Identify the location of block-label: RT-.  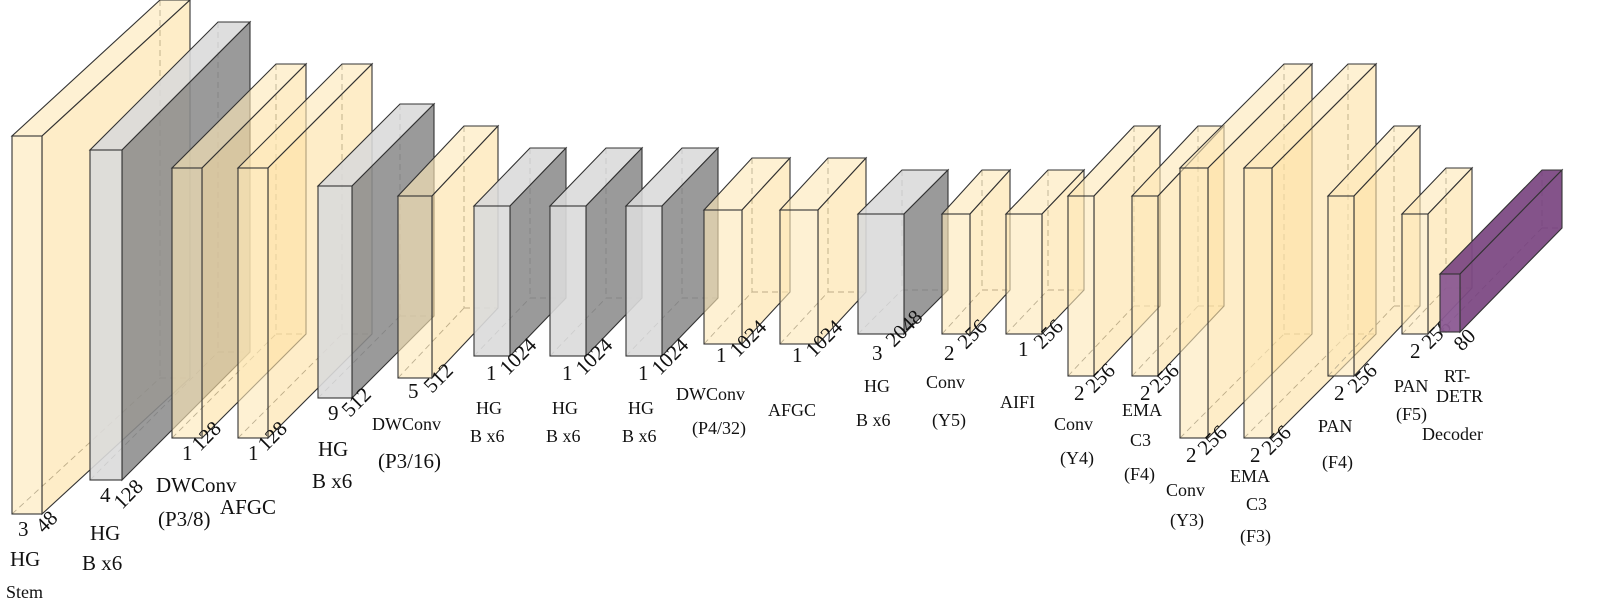
(1457, 376).